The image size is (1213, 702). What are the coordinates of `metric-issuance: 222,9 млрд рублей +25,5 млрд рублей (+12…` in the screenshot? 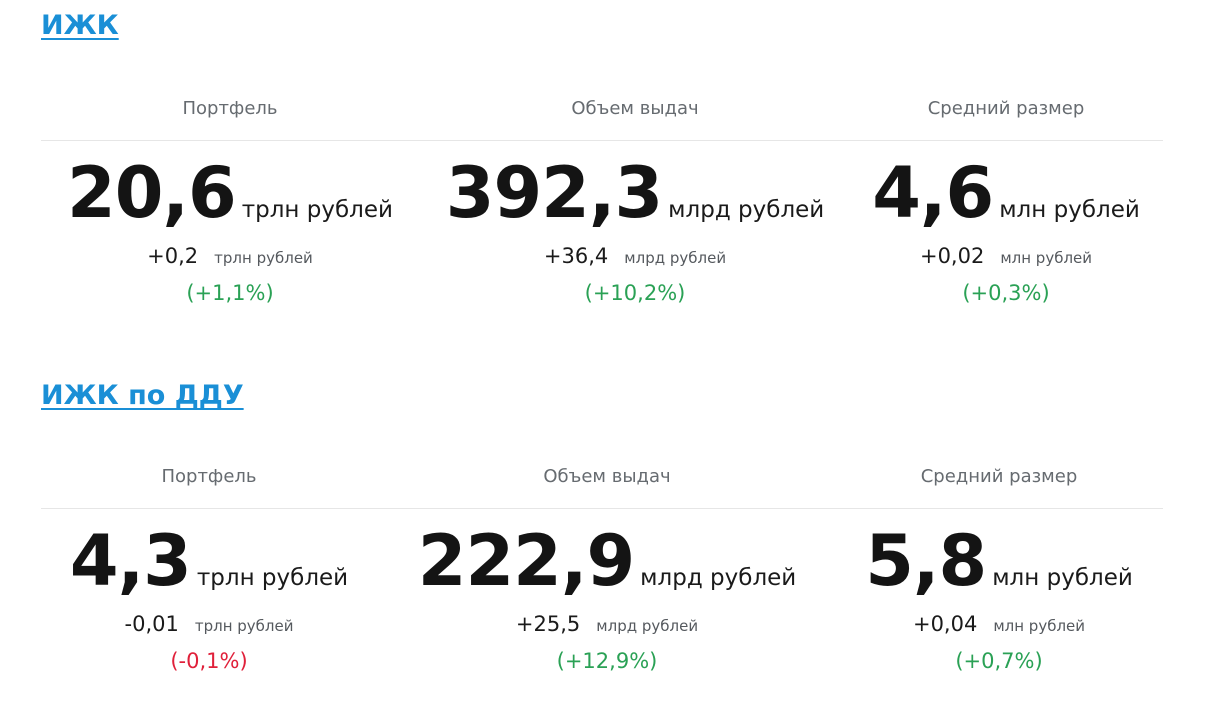 It's located at (607, 599).